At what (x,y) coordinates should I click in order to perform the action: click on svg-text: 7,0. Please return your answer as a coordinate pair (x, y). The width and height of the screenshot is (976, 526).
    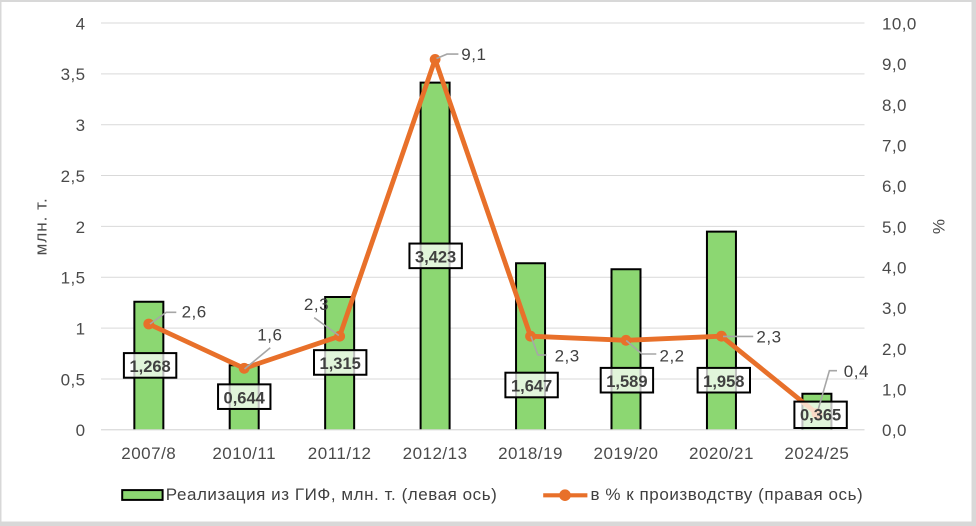
    Looking at the image, I should click on (894, 145).